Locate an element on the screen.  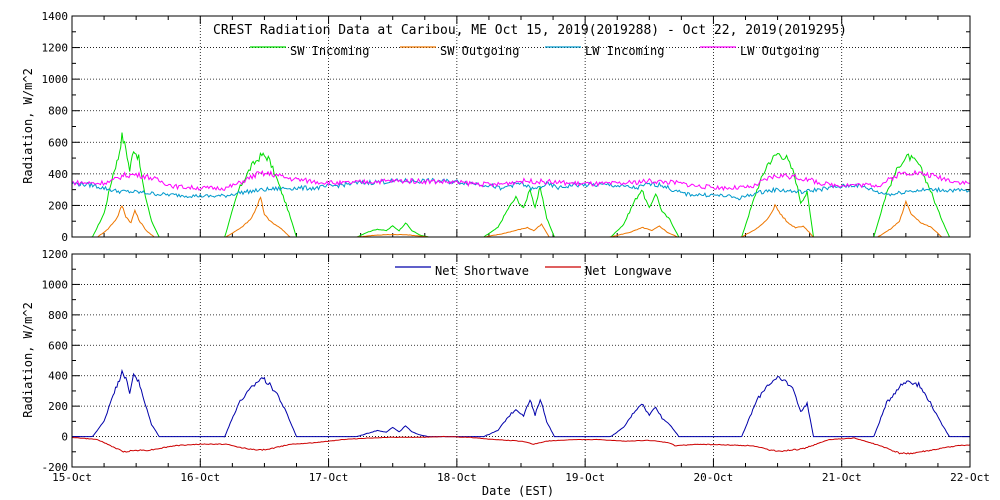
y-tick-label: 1400 is located at coordinates (55, 16).